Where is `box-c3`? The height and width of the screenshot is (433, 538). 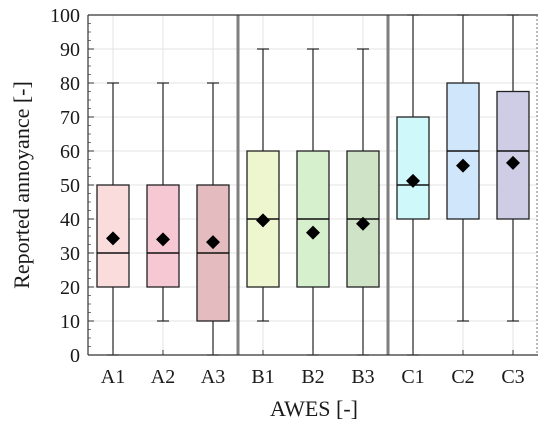
box-c3 is located at coordinates (513, 168).